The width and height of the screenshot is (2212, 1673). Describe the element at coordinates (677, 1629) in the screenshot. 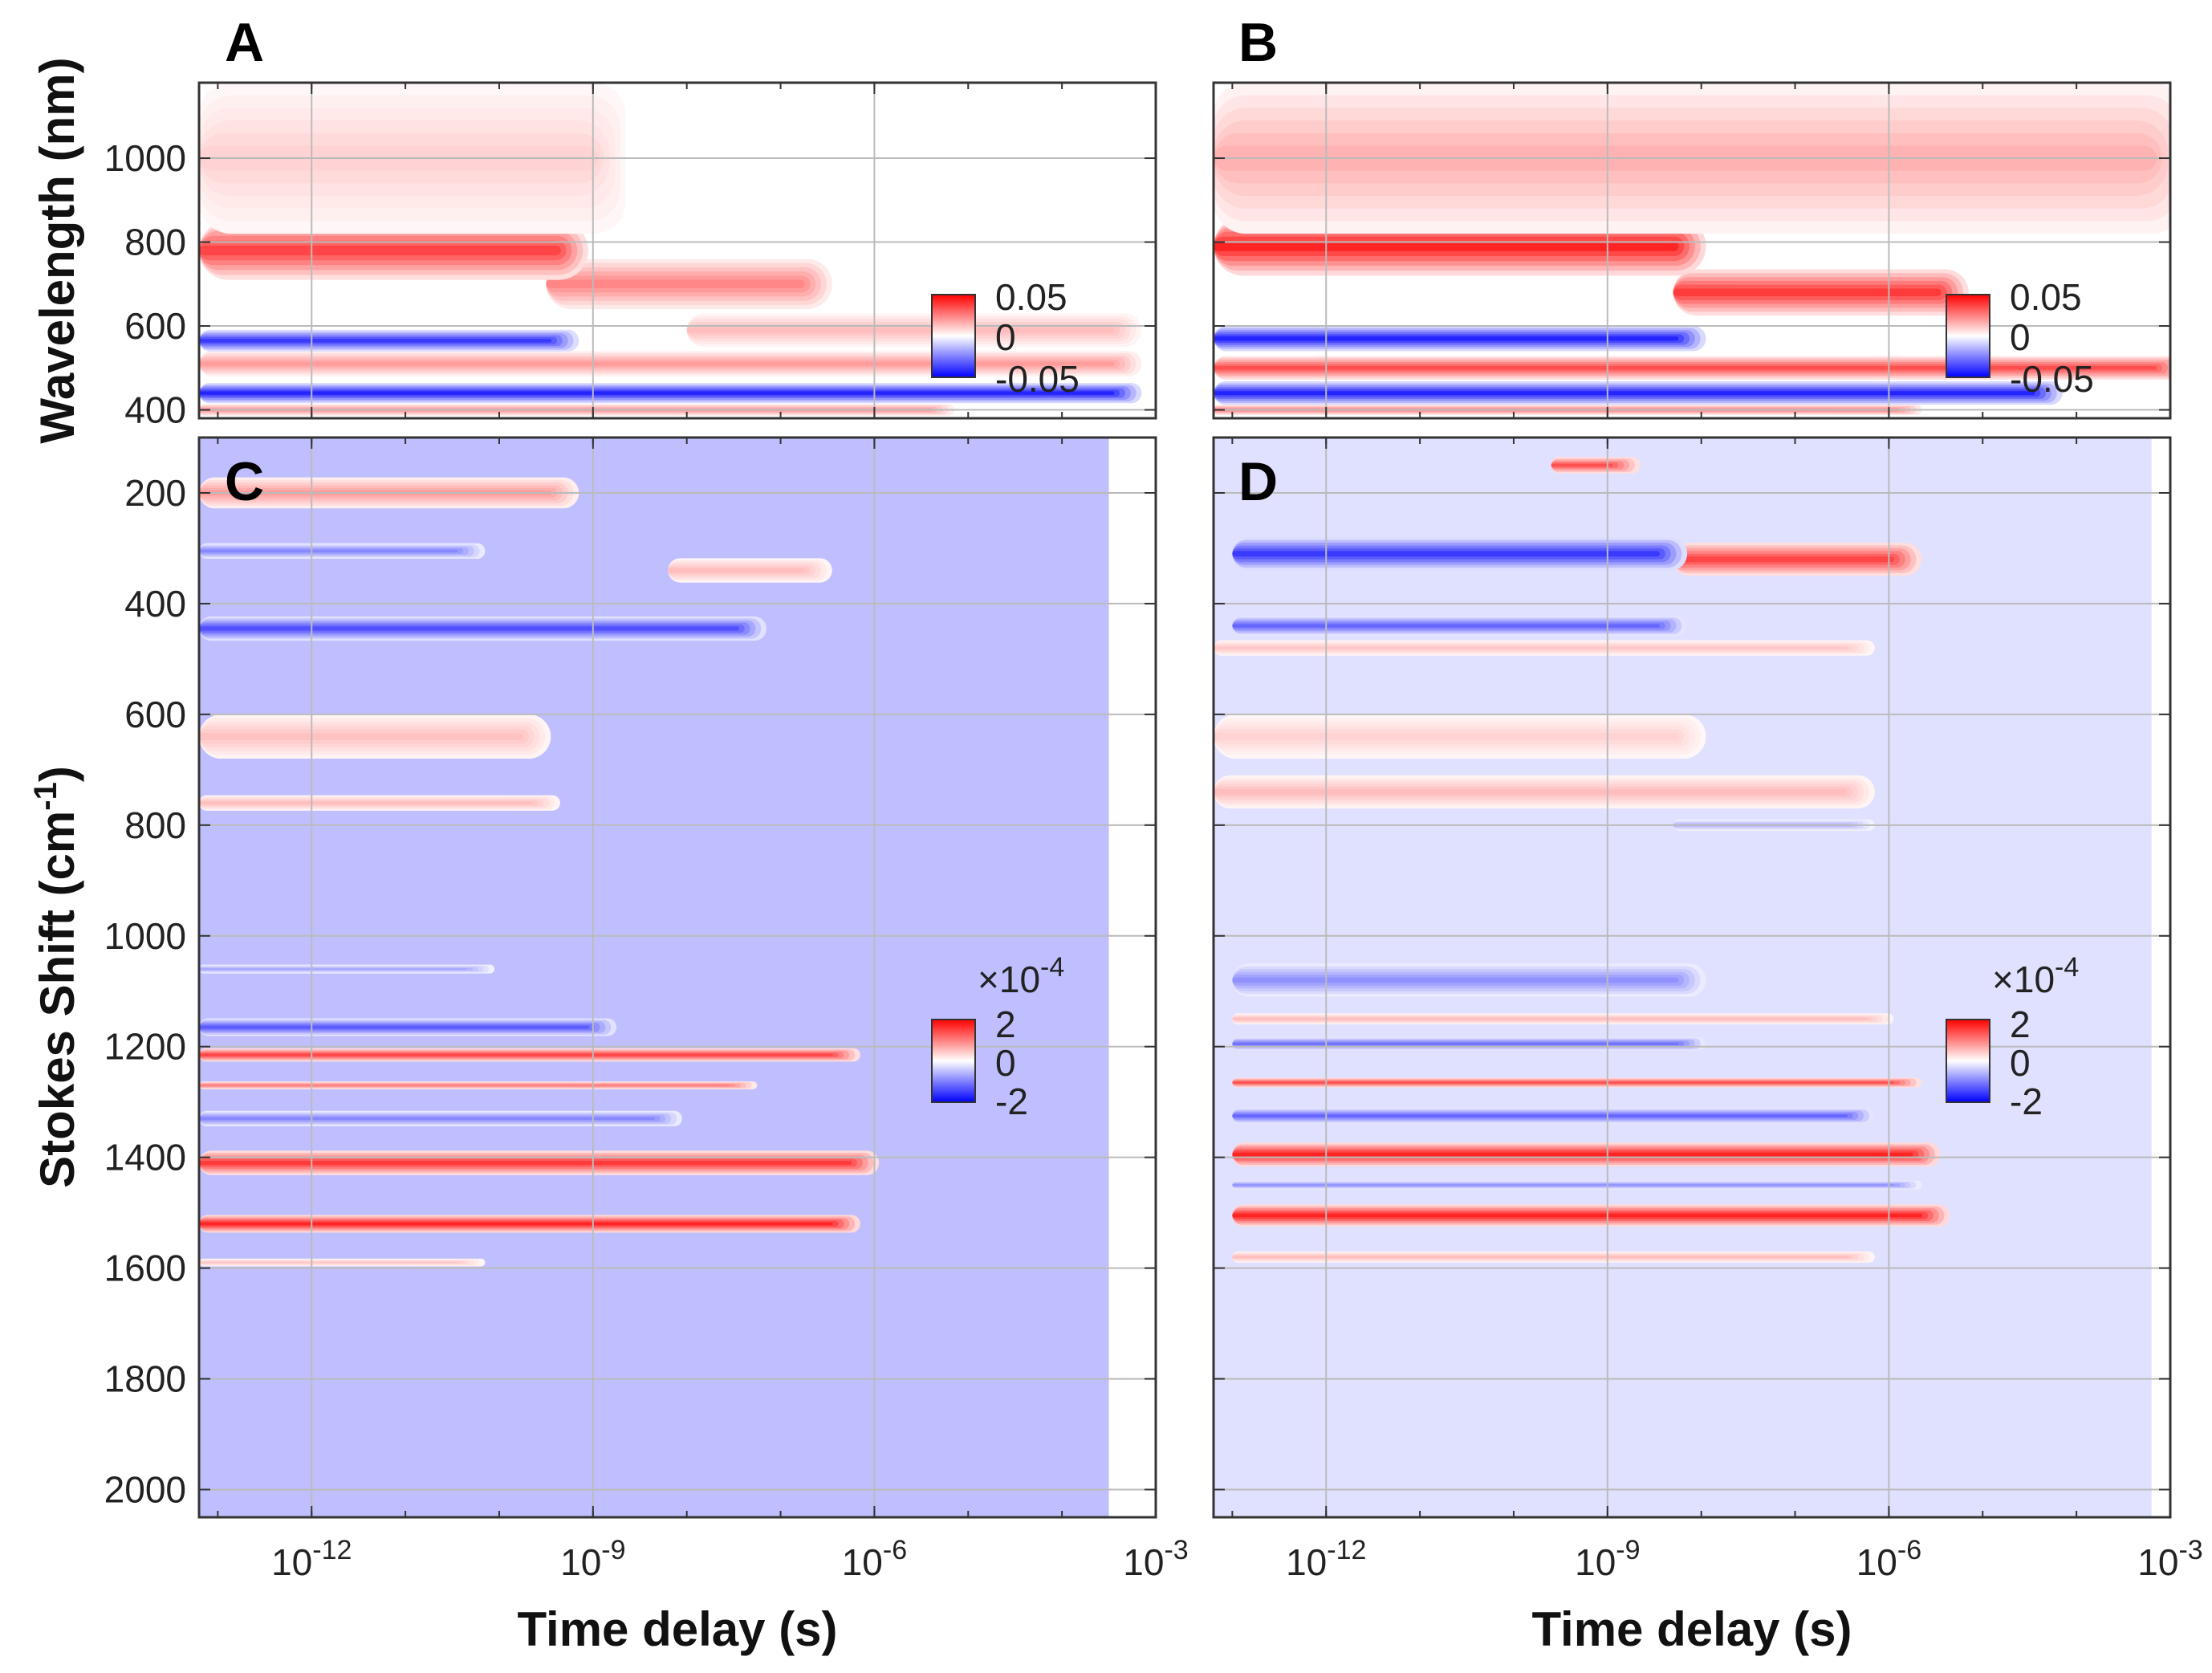

I see `x-axis-label-left: Time delay (s)` at that location.